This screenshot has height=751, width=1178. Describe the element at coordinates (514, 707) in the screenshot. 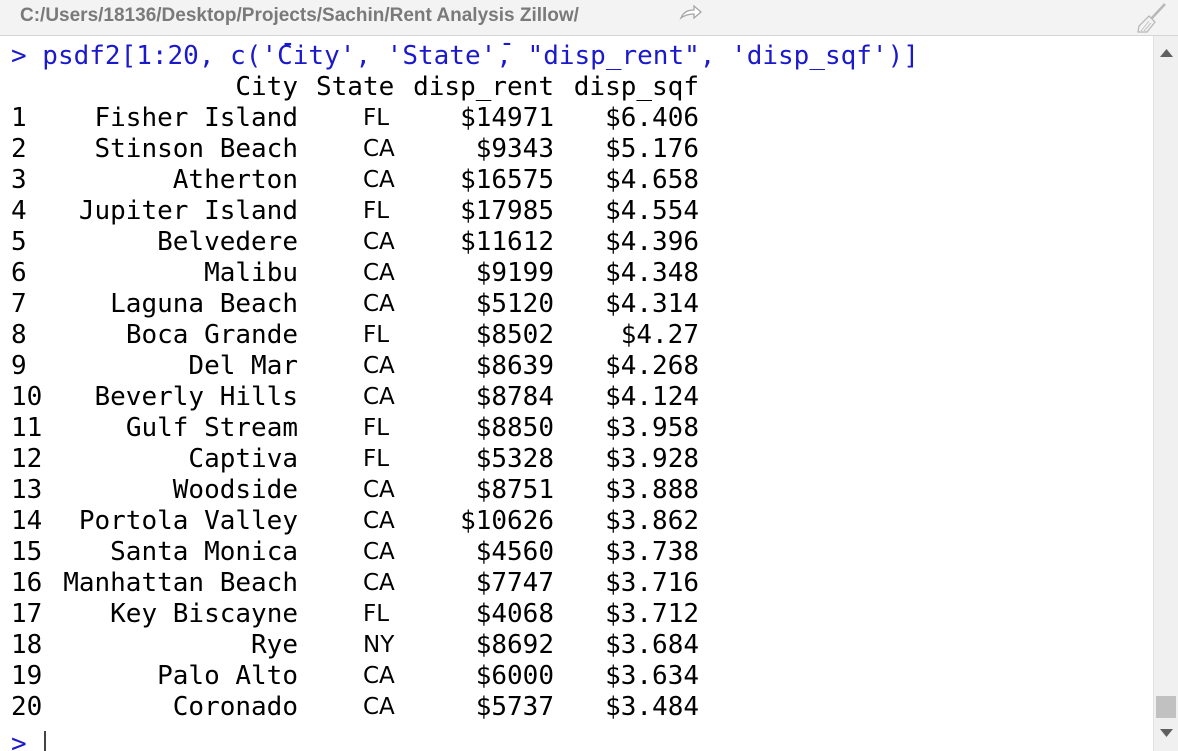

I see `disp-rent-cell: $5737` at that location.